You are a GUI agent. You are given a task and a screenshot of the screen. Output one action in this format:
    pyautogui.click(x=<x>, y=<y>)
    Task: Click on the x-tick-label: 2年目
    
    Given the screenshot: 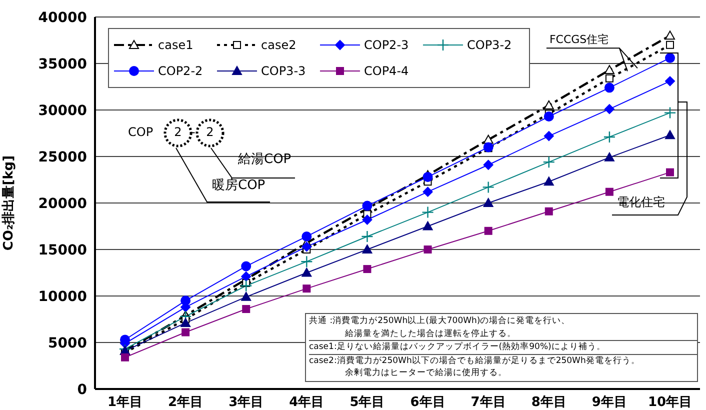 What is the action you would take?
    pyautogui.click(x=186, y=402)
    